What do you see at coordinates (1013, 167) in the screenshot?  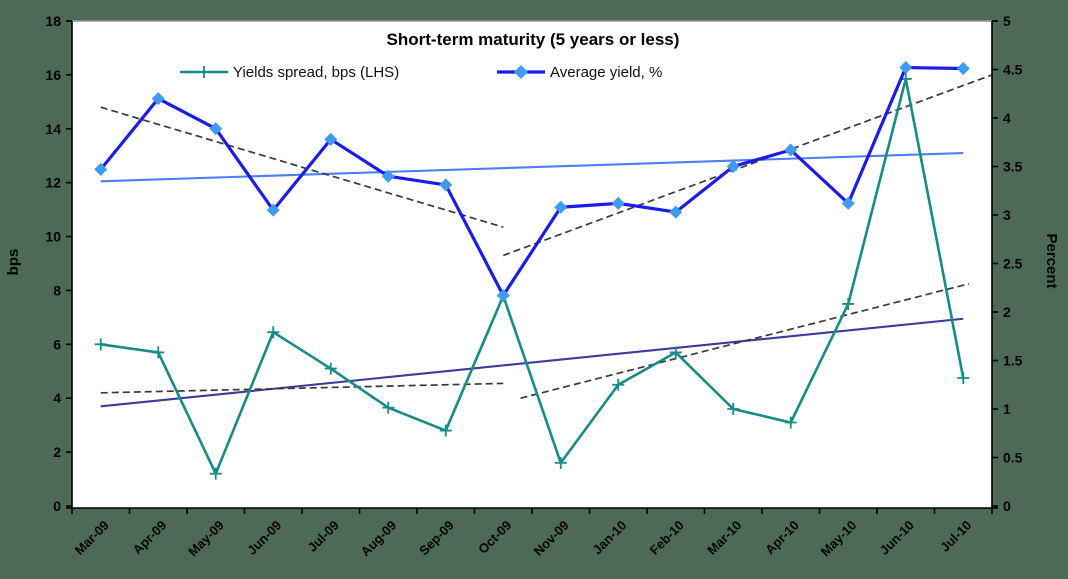 I see `right-axis-tick-label: 3.5` at bounding box center [1013, 167].